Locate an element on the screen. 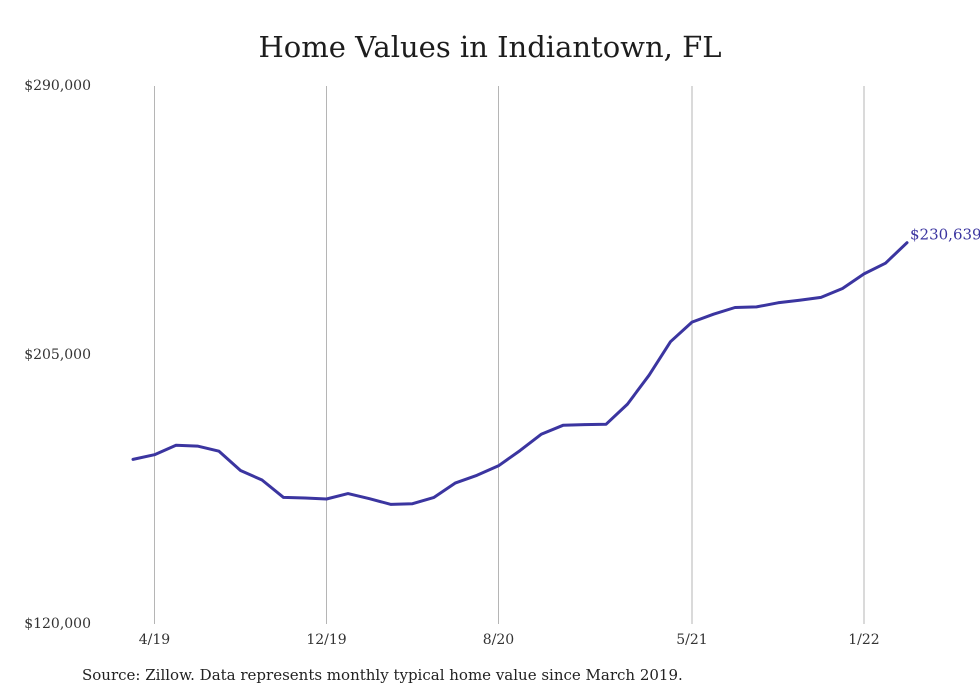  x-tick-label: 12/19 is located at coordinates (326, 640).